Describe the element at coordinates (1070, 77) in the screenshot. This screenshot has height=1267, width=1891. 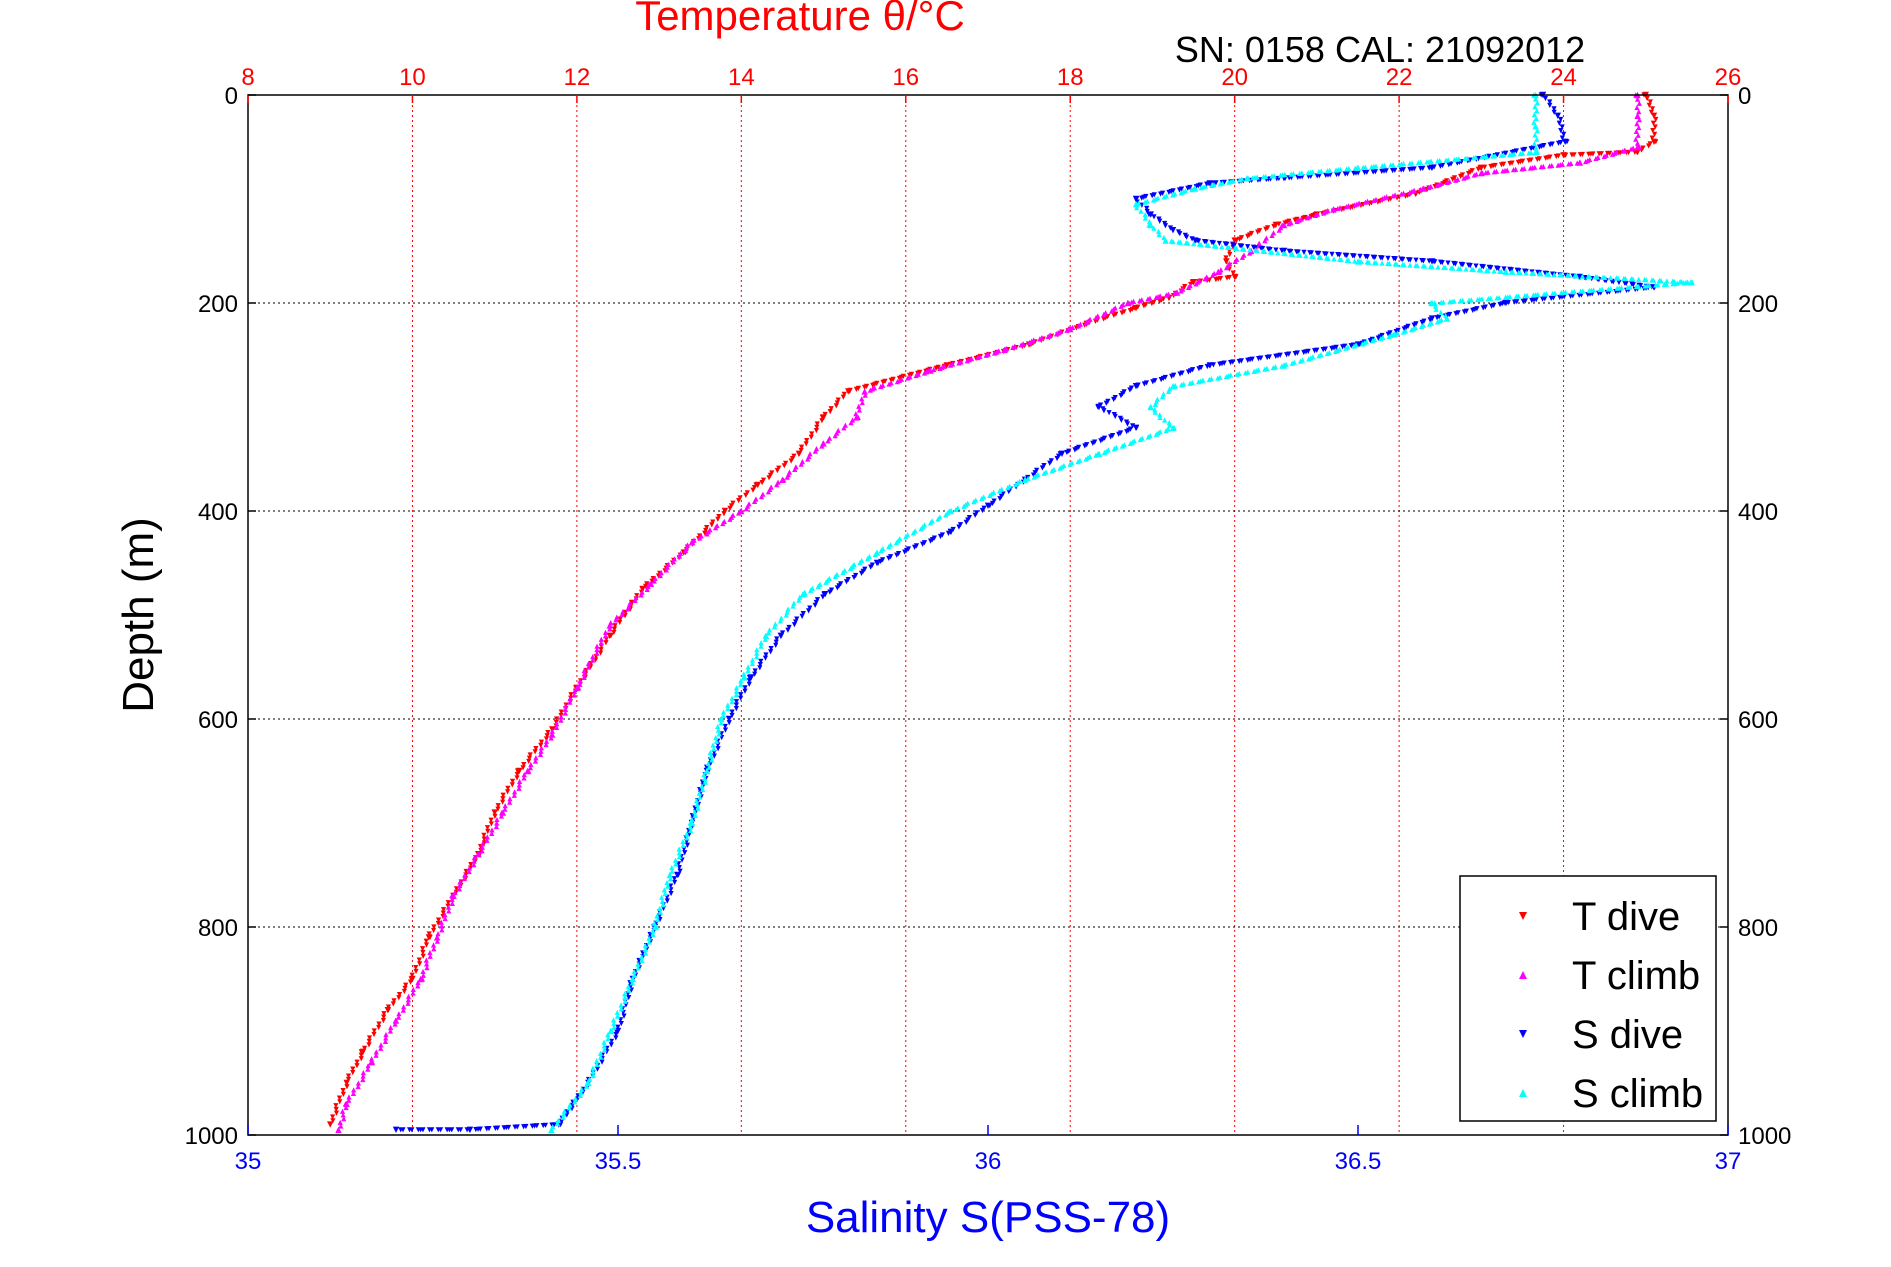
I see `temp-tick-label: 18` at that location.